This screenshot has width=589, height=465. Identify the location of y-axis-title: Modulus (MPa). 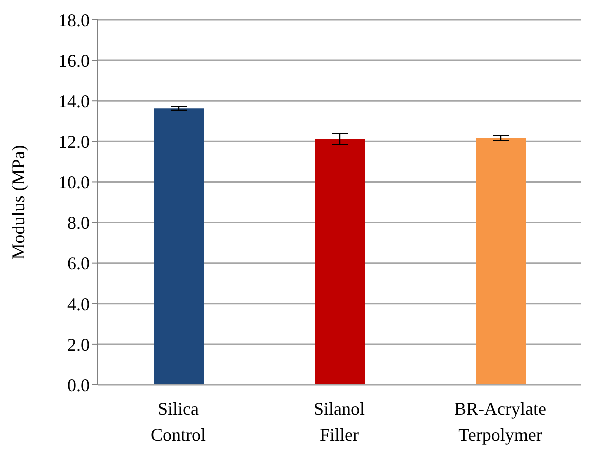
(18, 202).